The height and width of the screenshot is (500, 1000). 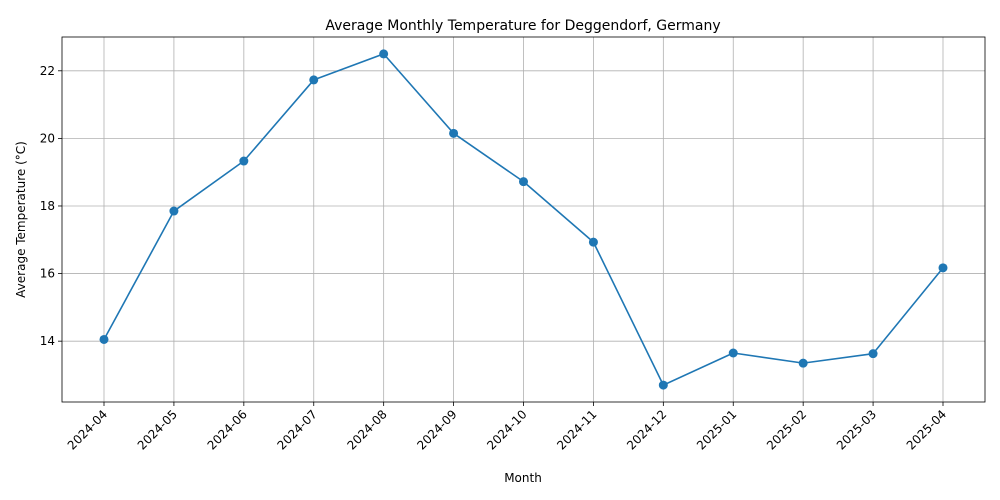 I want to click on x-tick-label: 2024-10, so click(x=506, y=429).